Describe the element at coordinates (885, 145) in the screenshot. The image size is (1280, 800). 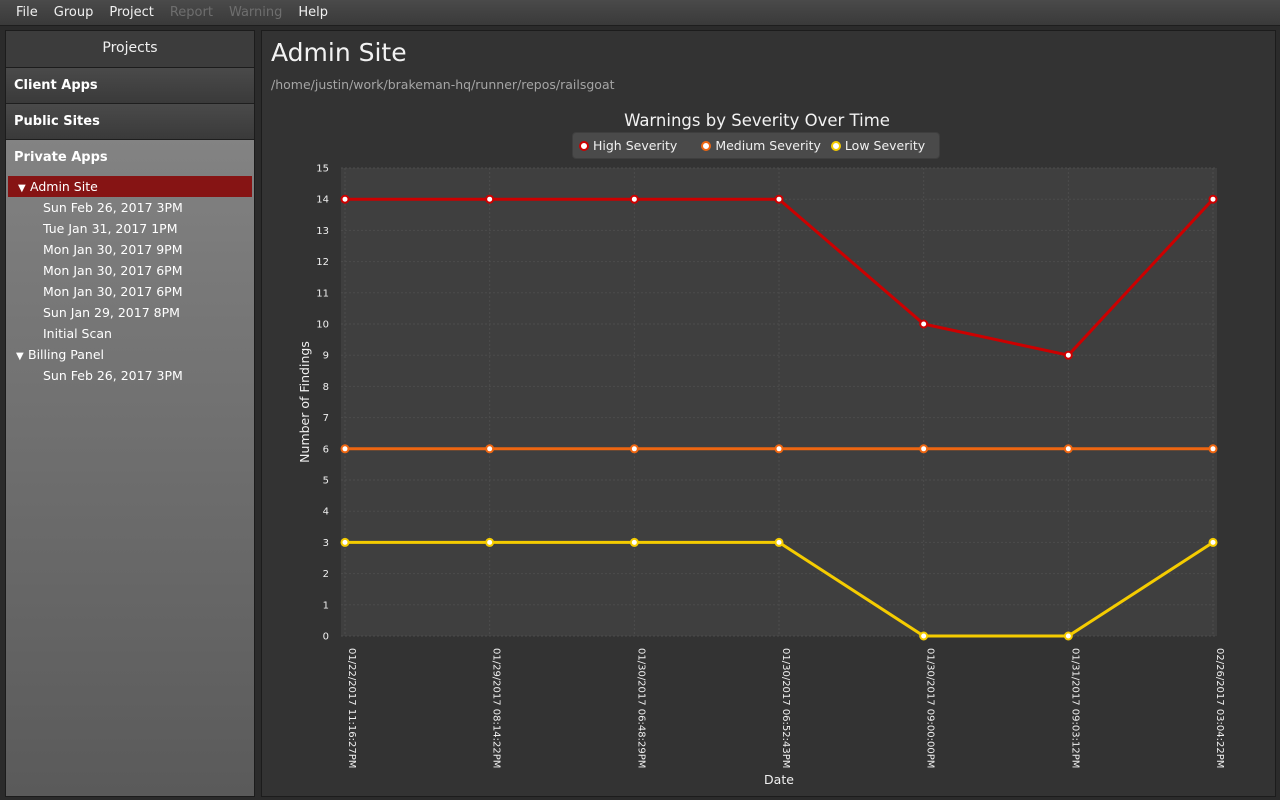
I see `legend-label: Low Severity` at that location.